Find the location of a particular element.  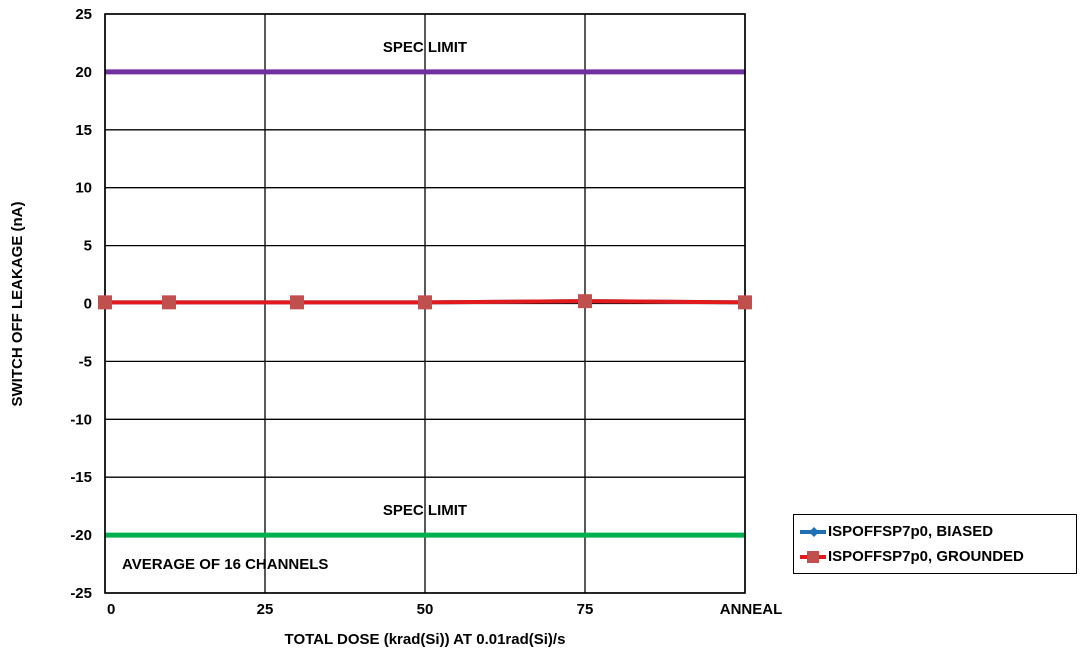

legend-label-biased: ISPOFFSP7p0, BIASED is located at coordinates (911, 531).